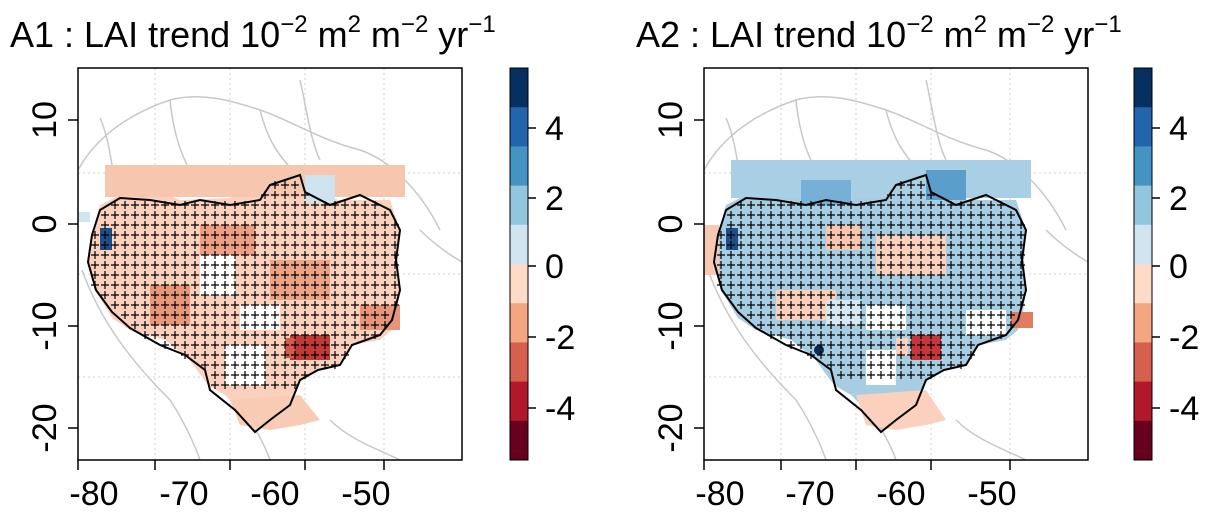 The width and height of the screenshot is (1221, 514). Describe the element at coordinates (671, 276) in the screenshot. I see `y-tick-labels-a2: 10 0 -10 -20` at that location.